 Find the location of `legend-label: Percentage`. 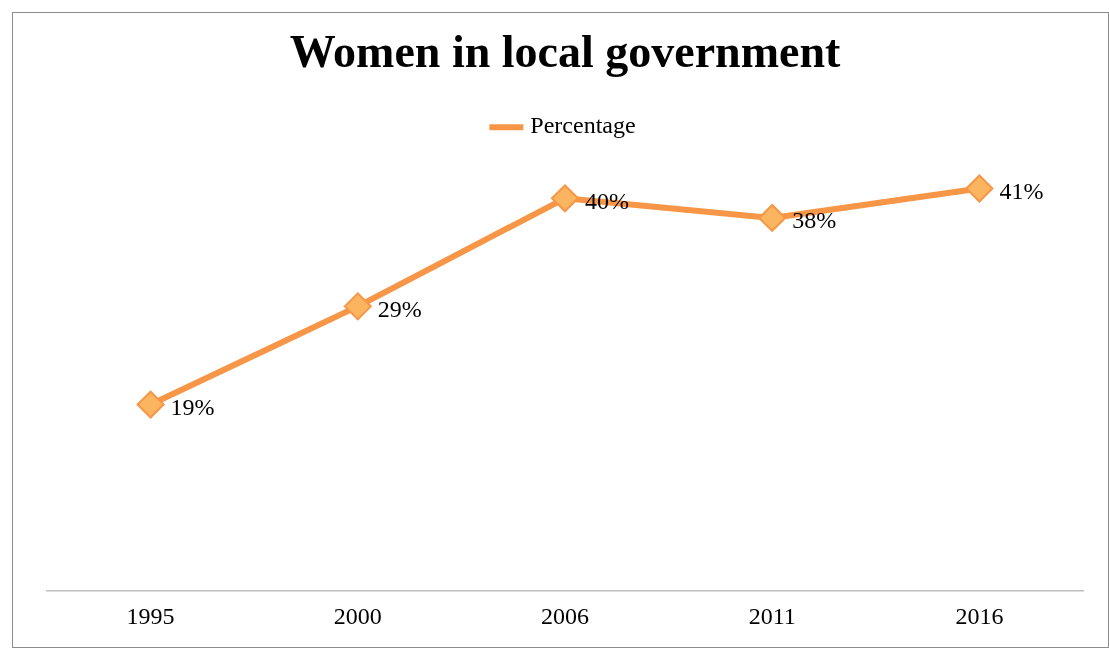

legend-label: Percentage is located at coordinates (583, 125).